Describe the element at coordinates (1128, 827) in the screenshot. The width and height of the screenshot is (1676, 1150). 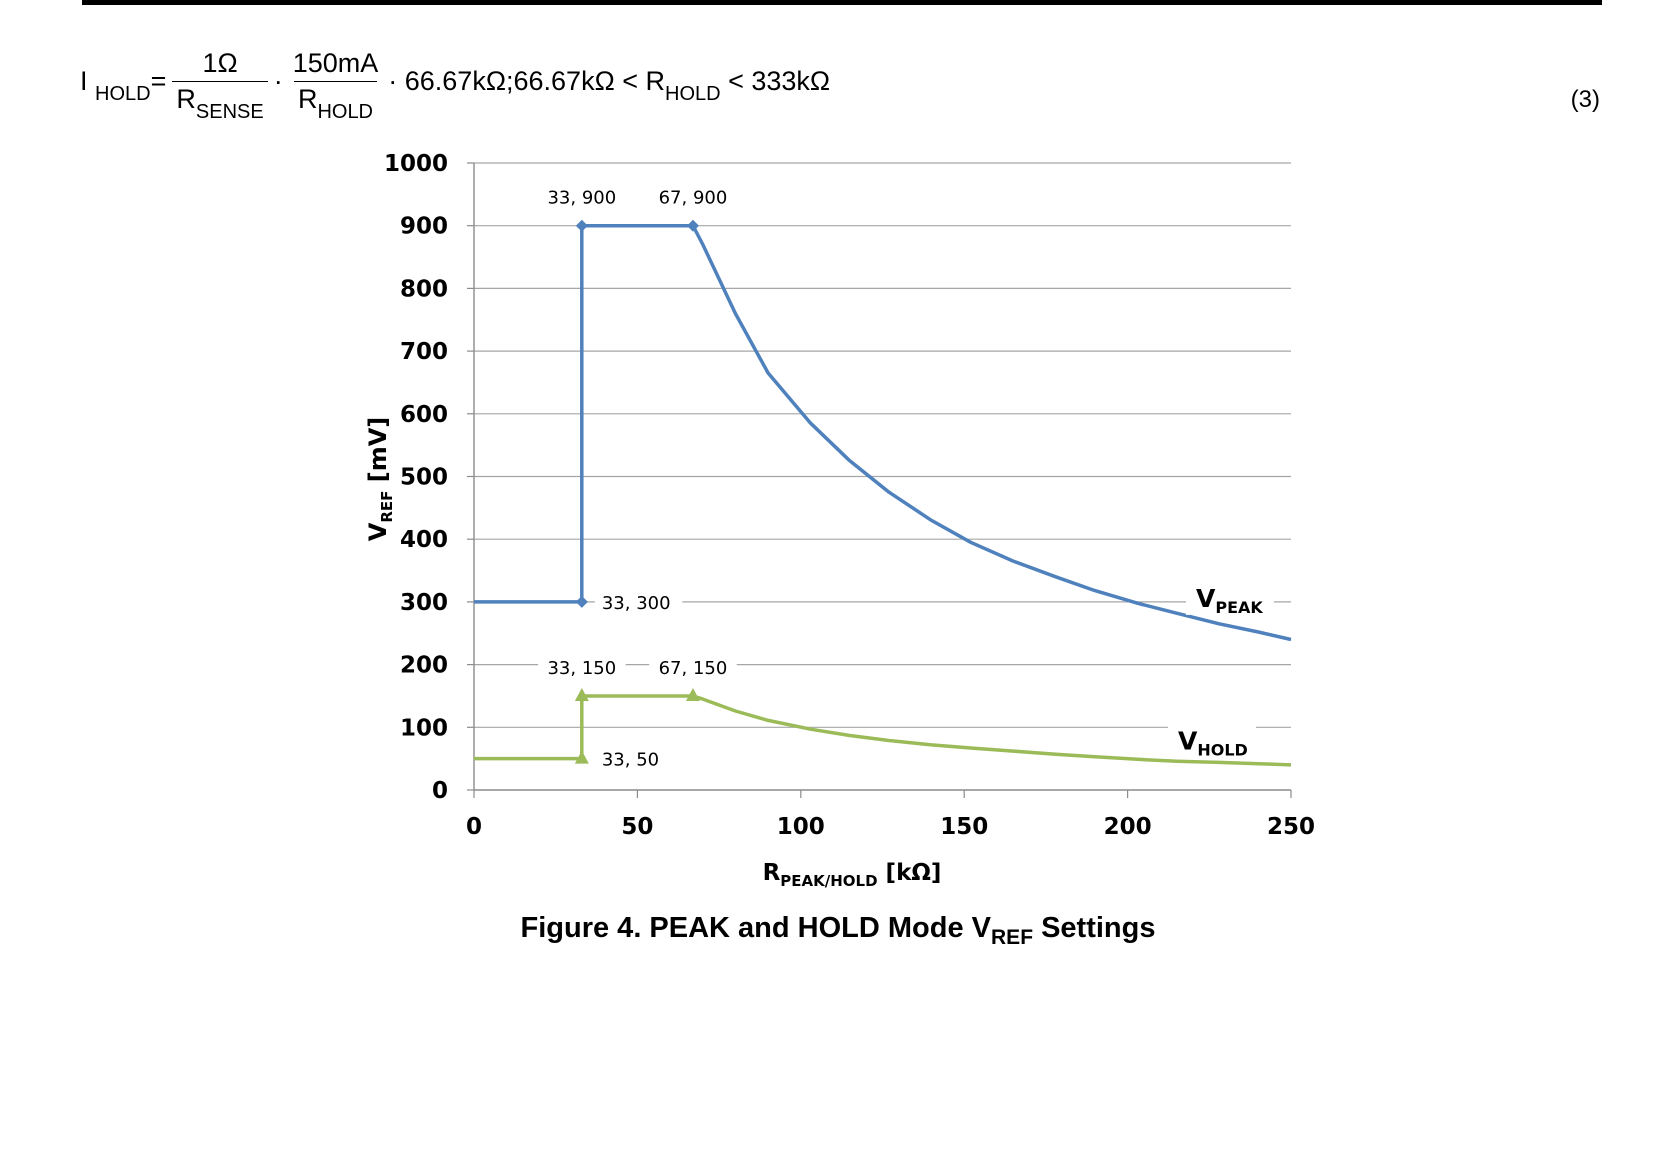
I see `x-tick-label-200: 200` at that location.